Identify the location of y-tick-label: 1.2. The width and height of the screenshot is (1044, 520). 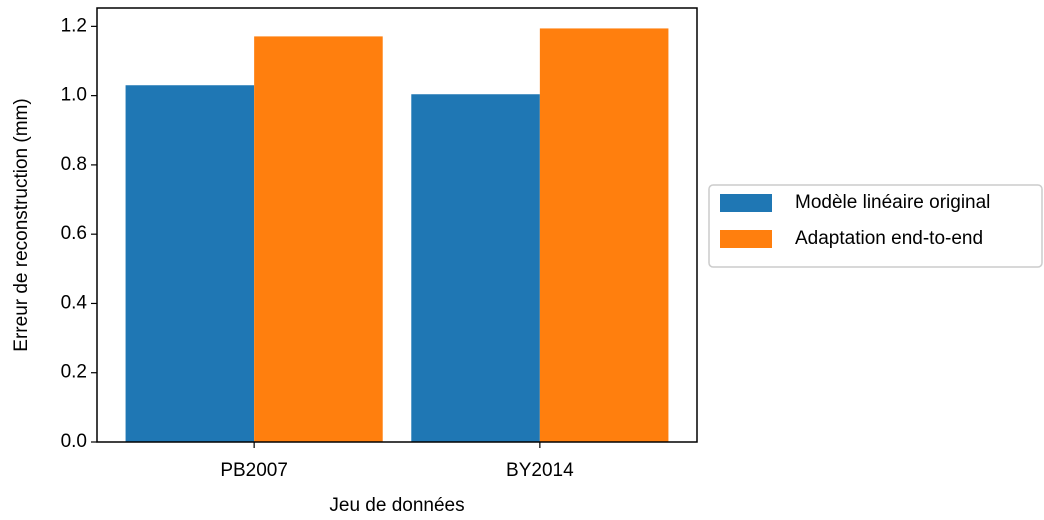
(74, 25).